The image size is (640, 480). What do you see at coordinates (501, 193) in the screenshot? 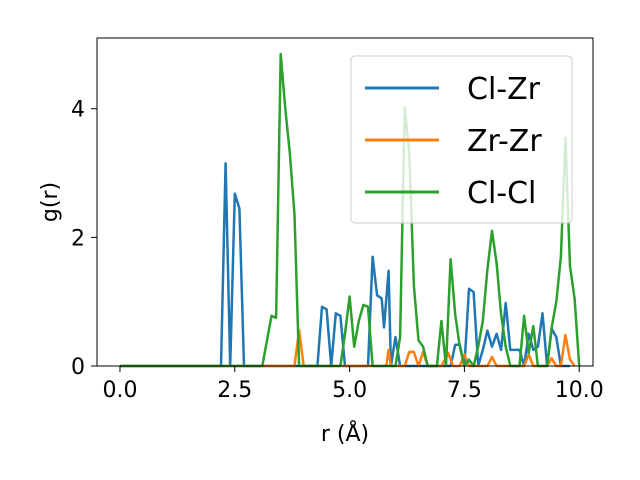
I see `legend-label-cl-cl: Cl-Cl` at bounding box center [501, 193].